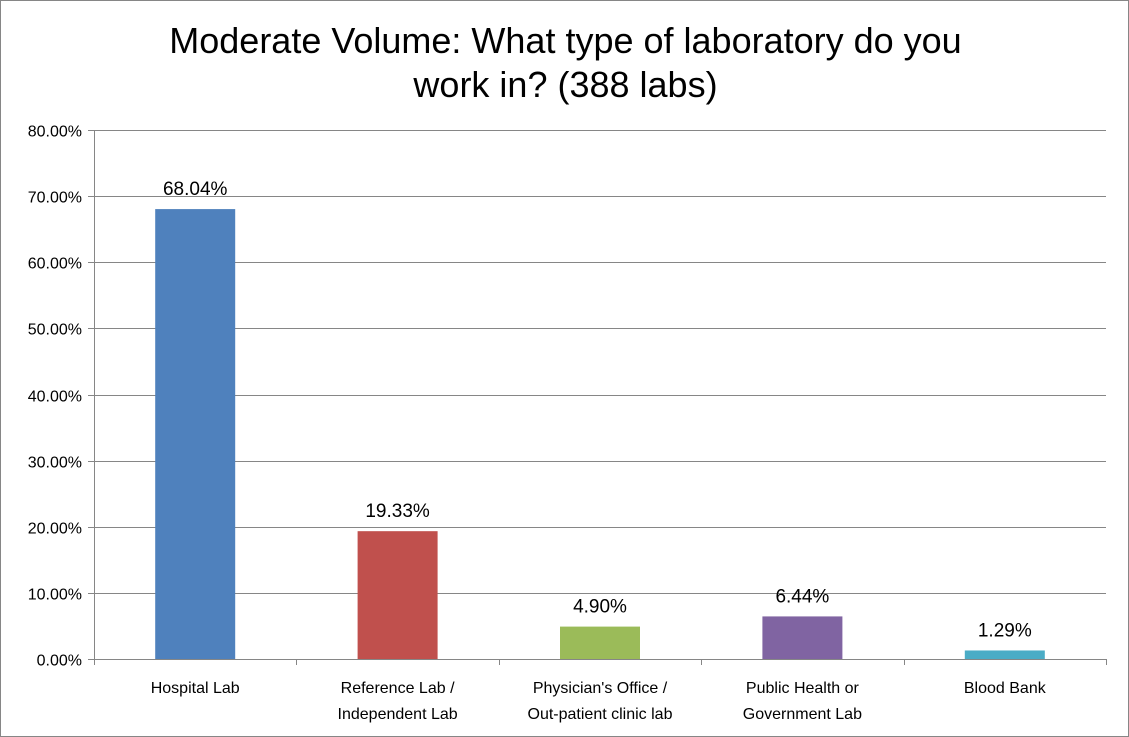  What do you see at coordinates (55, 529) in the screenshot?
I see `y-tick-label: 20.00%` at bounding box center [55, 529].